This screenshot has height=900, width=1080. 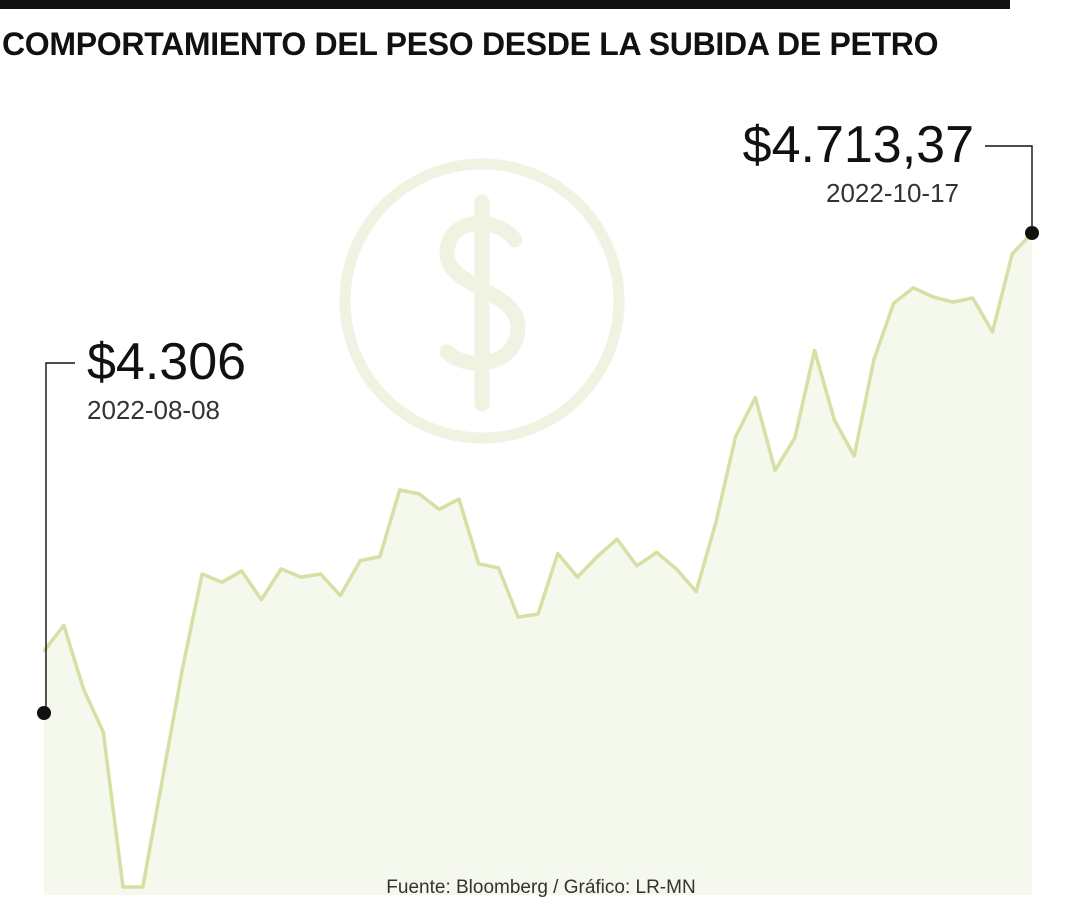 What do you see at coordinates (1009, 189) in the screenshot?
I see `end-leader-line` at bounding box center [1009, 189].